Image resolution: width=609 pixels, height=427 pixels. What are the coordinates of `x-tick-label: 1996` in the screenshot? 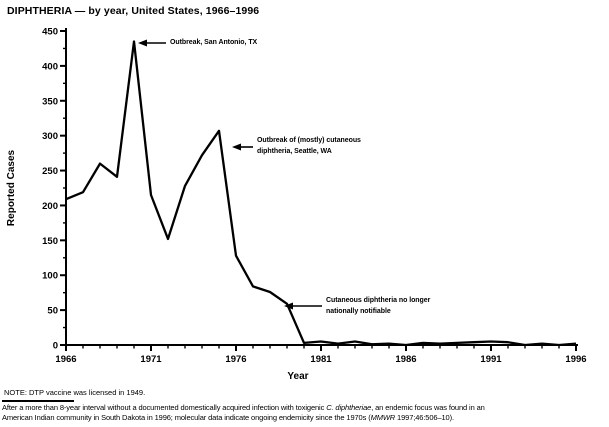 It's located at (575, 359).